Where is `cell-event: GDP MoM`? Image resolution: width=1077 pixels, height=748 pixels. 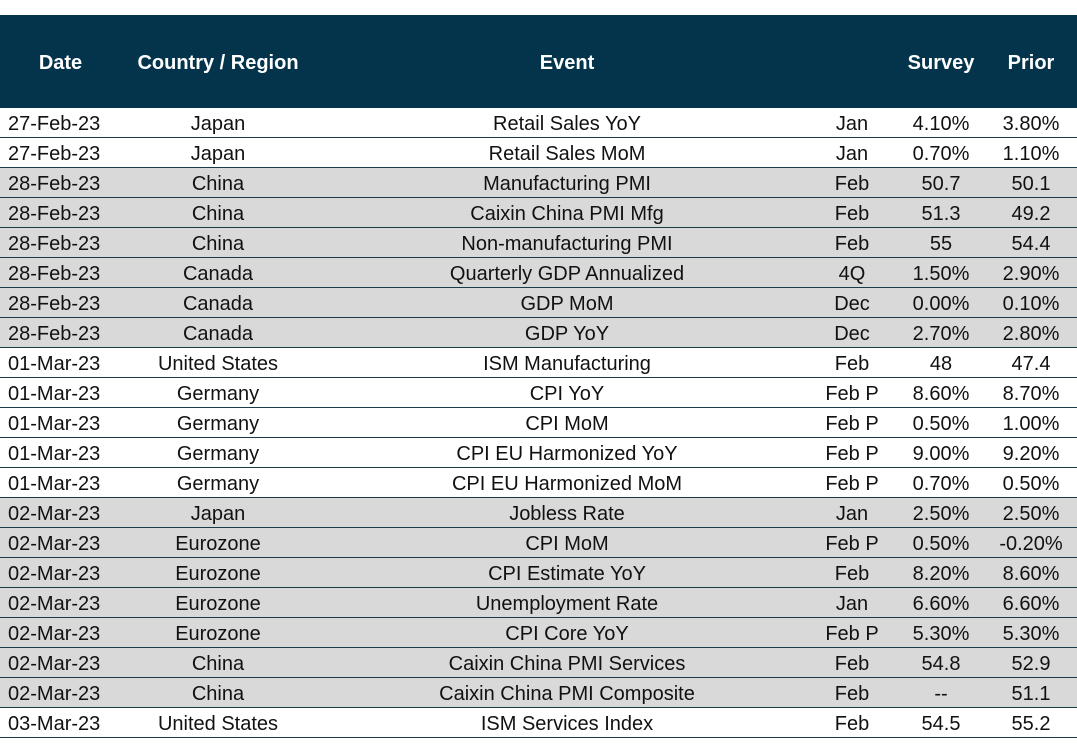 cell-event: GDP MoM is located at coordinates (567, 304).